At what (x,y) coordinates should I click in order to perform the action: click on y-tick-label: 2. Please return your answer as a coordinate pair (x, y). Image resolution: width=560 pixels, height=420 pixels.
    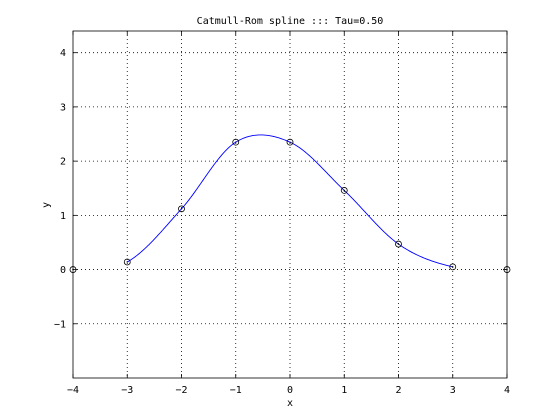
    Looking at the image, I should click on (63, 162).